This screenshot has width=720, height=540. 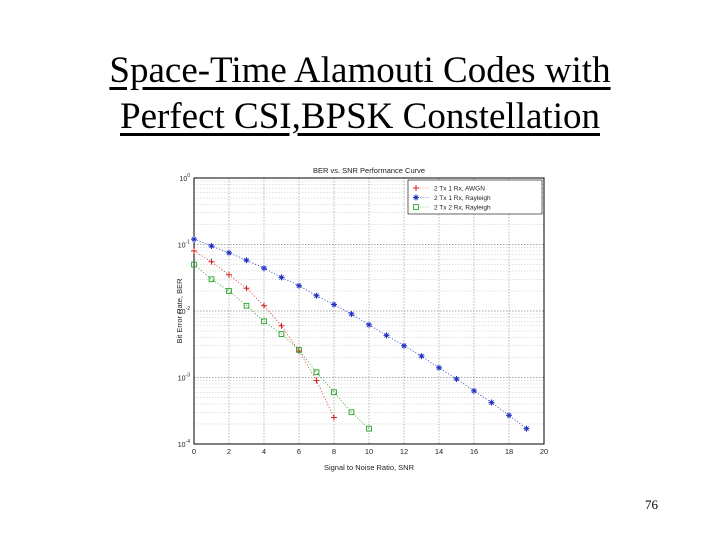 What do you see at coordinates (651, 504) in the screenshot?
I see `page-number: 76` at bounding box center [651, 504].